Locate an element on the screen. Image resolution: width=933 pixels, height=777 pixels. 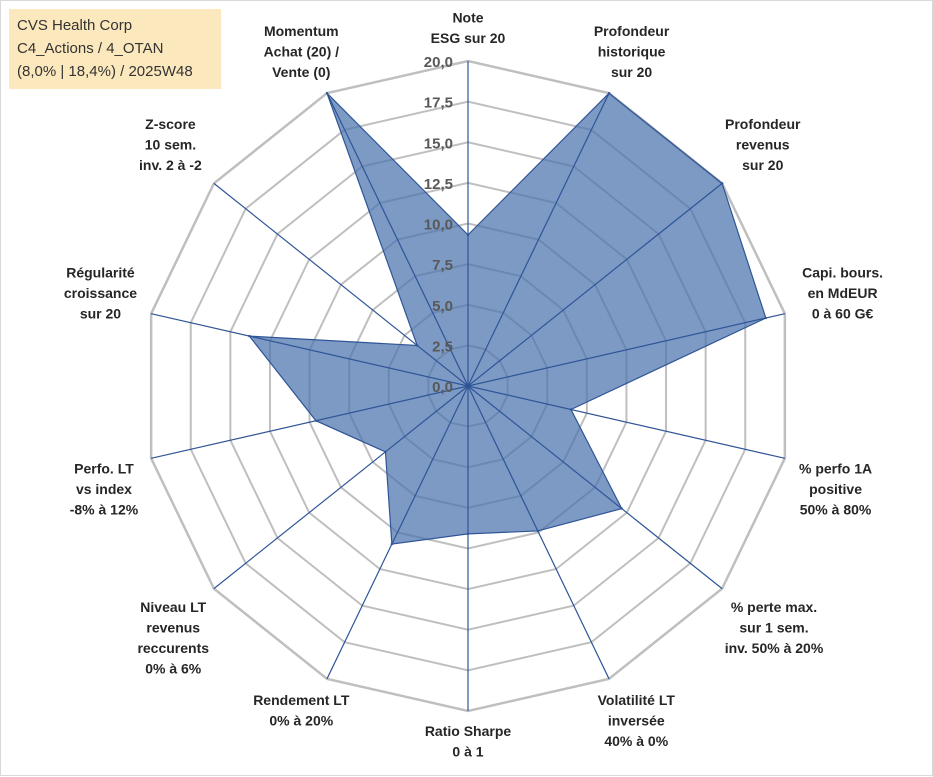
tick-label: 10,0 is located at coordinates (438, 225).